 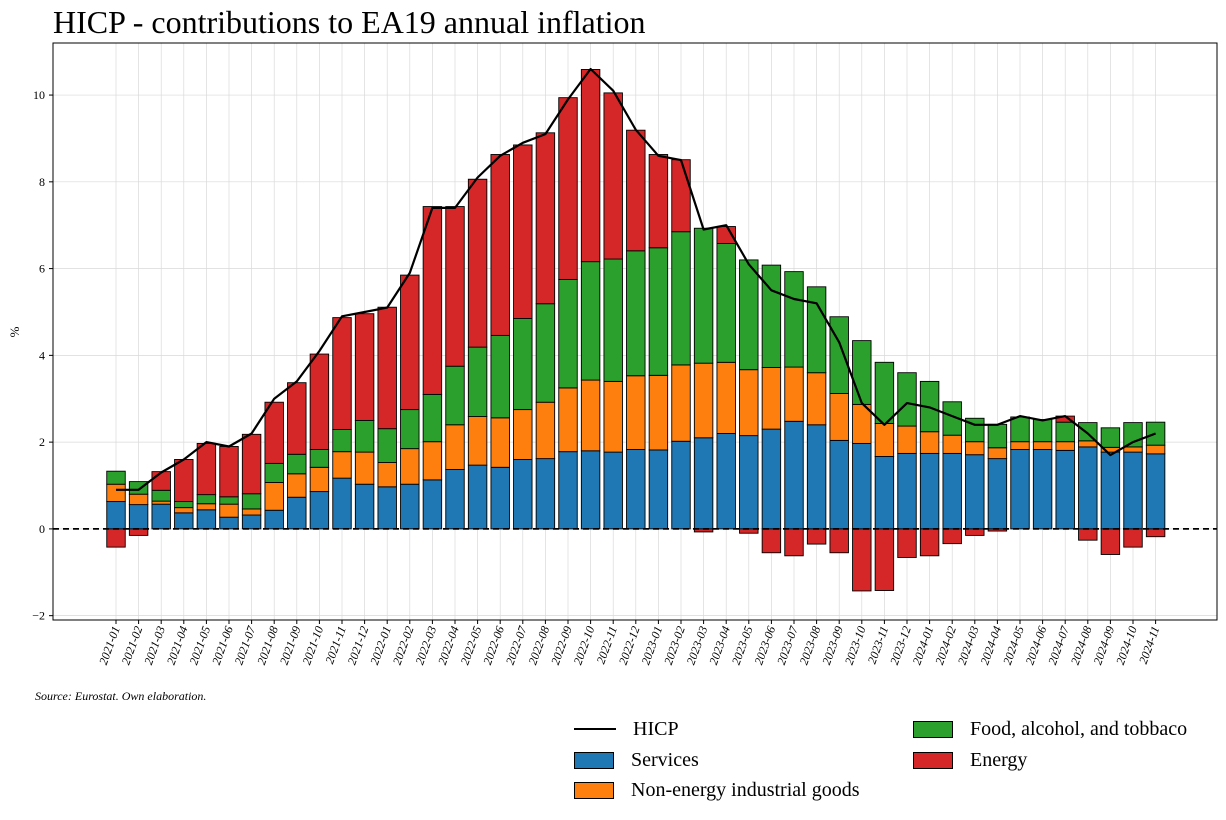 What do you see at coordinates (594, 760) in the screenshot?
I see `legend-swatch-services` at bounding box center [594, 760].